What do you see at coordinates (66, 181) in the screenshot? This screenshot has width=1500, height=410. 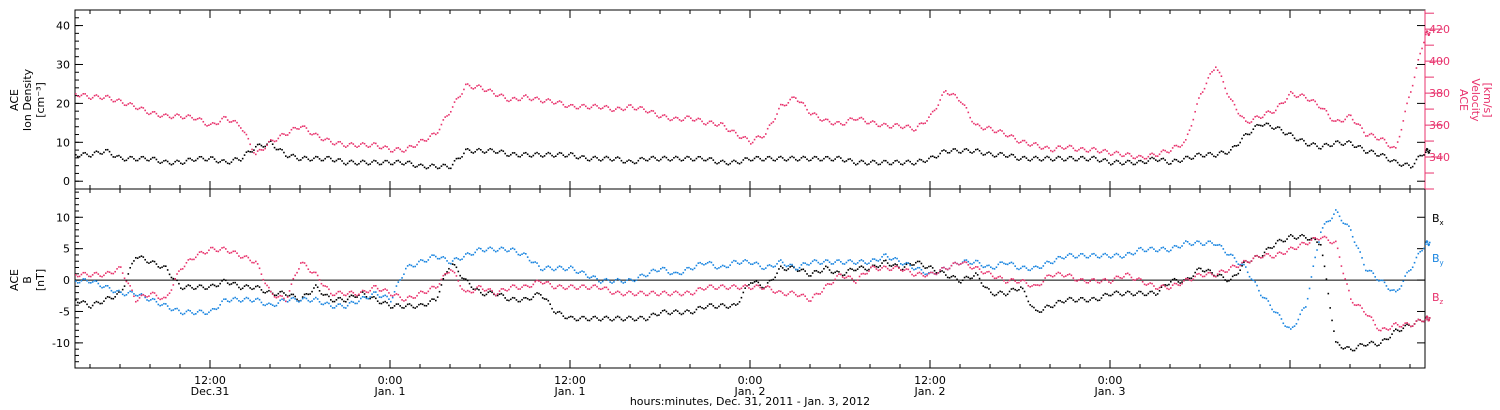 I see `y-tick-label: 0` at bounding box center [66, 181].